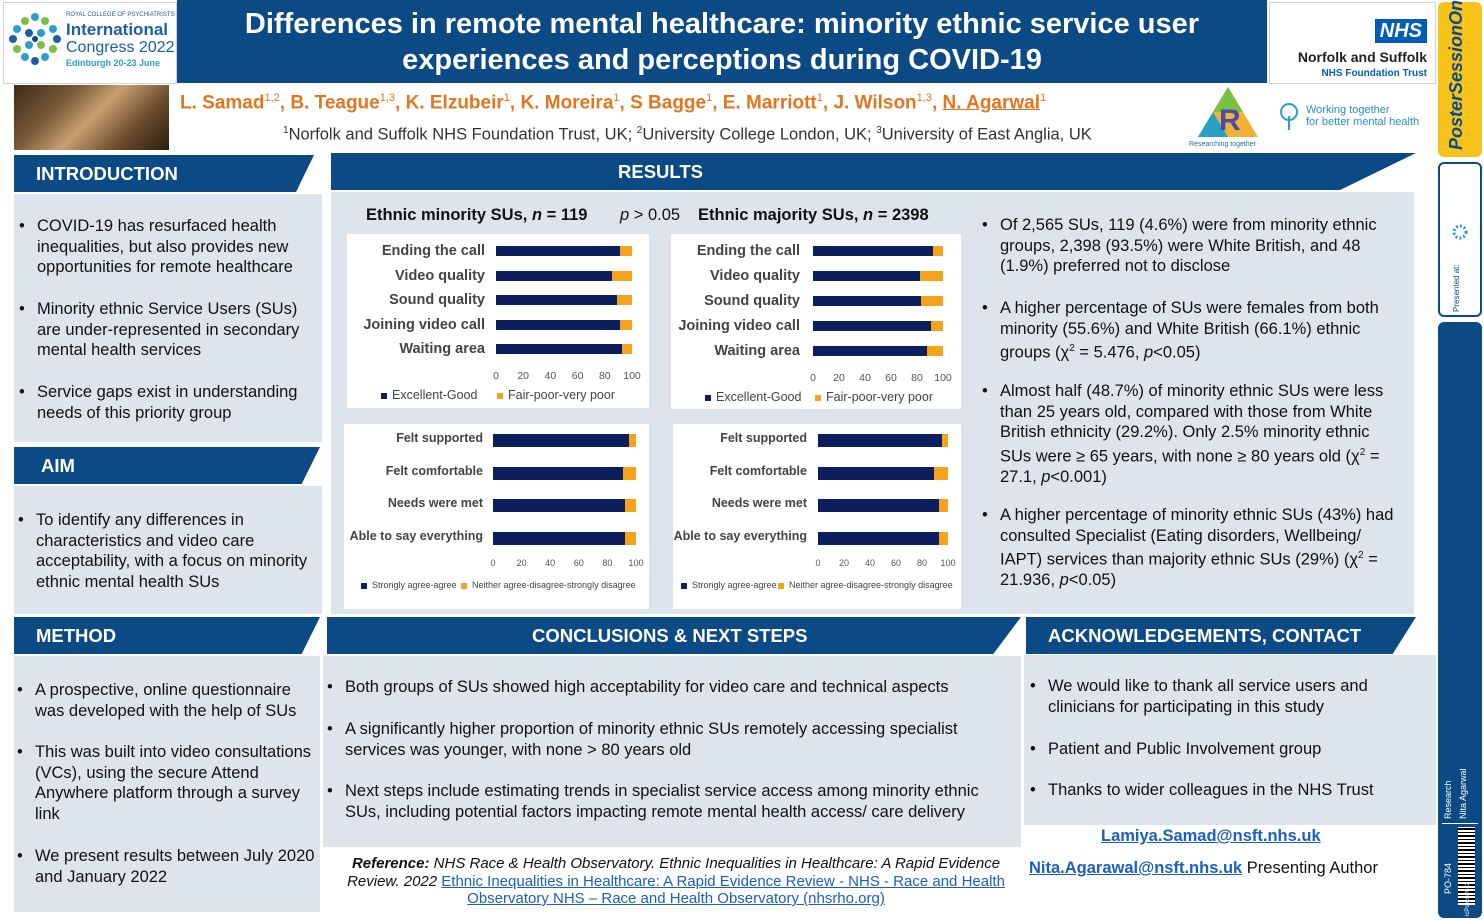 The height and width of the screenshot is (921, 1484). Describe the element at coordinates (1205, 635) in the screenshot. I see `acknowledgements-heading-text: ACKNOWLEDGEMENTS, CONTACT` at that location.